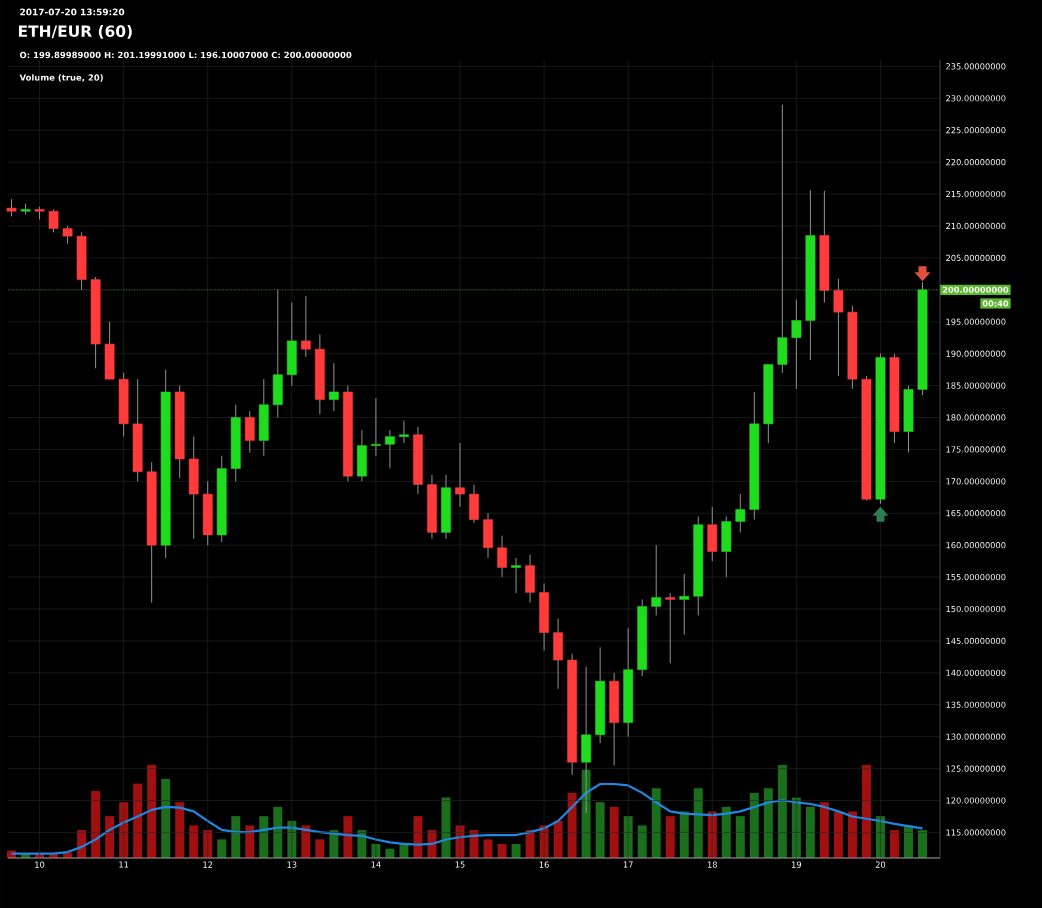  Describe the element at coordinates (460, 864) in the screenshot. I see `x-tick-label: 15` at that location.